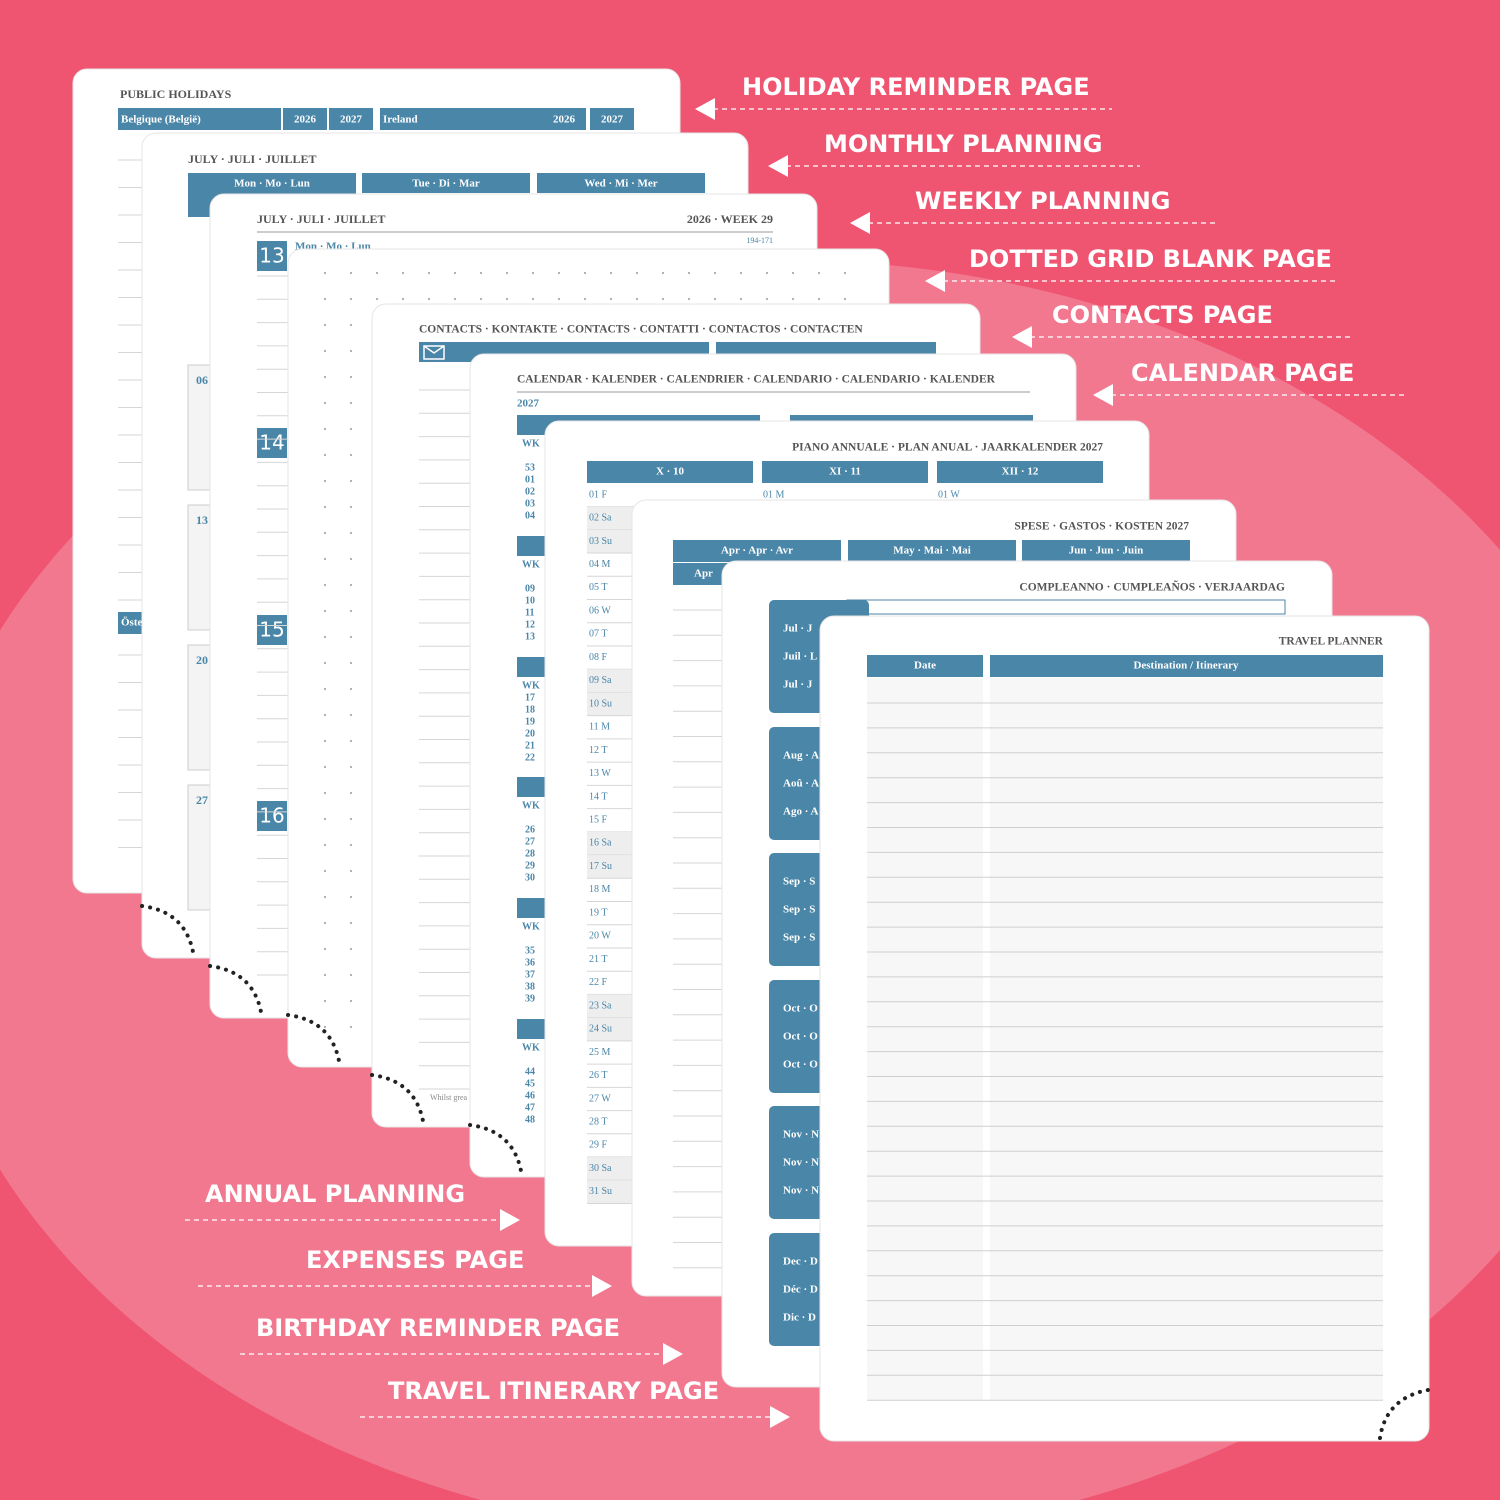 Image resolution: width=1500 pixels, height=1500 pixels. Describe the element at coordinates (400, 120) in the screenshot. I see `label: Ireland` at that location.